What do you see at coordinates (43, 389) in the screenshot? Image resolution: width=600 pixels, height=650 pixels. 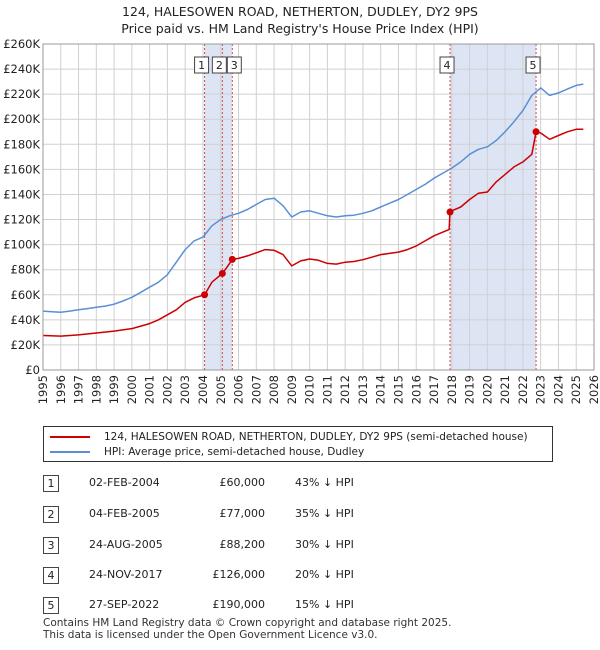 I see `x-tick-label: 1995` at bounding box center [43, 389].